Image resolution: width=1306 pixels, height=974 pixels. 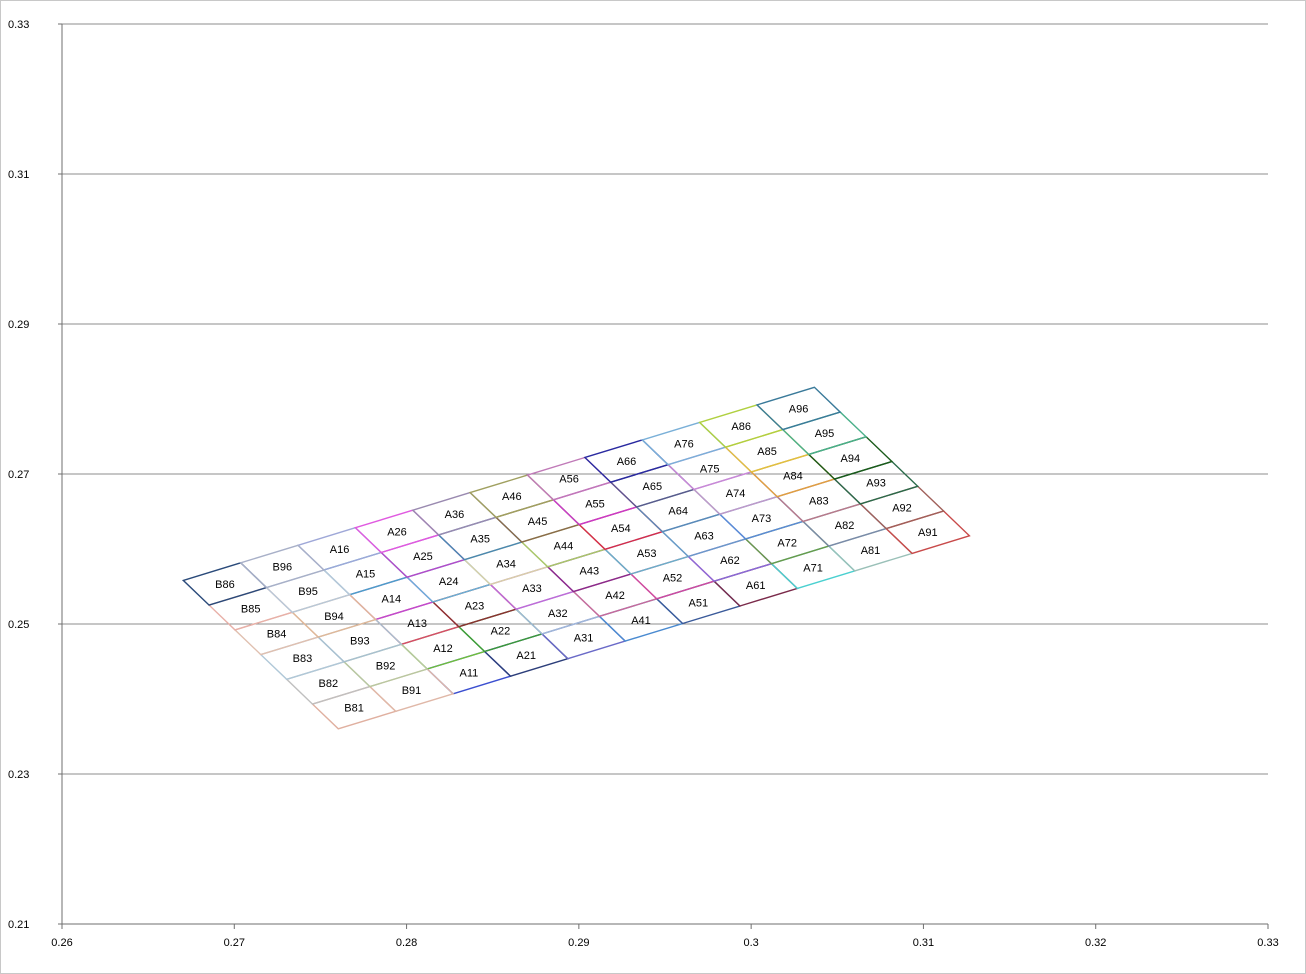 I want to click on cell-label-a91: A91, so click(x=928, y=533).